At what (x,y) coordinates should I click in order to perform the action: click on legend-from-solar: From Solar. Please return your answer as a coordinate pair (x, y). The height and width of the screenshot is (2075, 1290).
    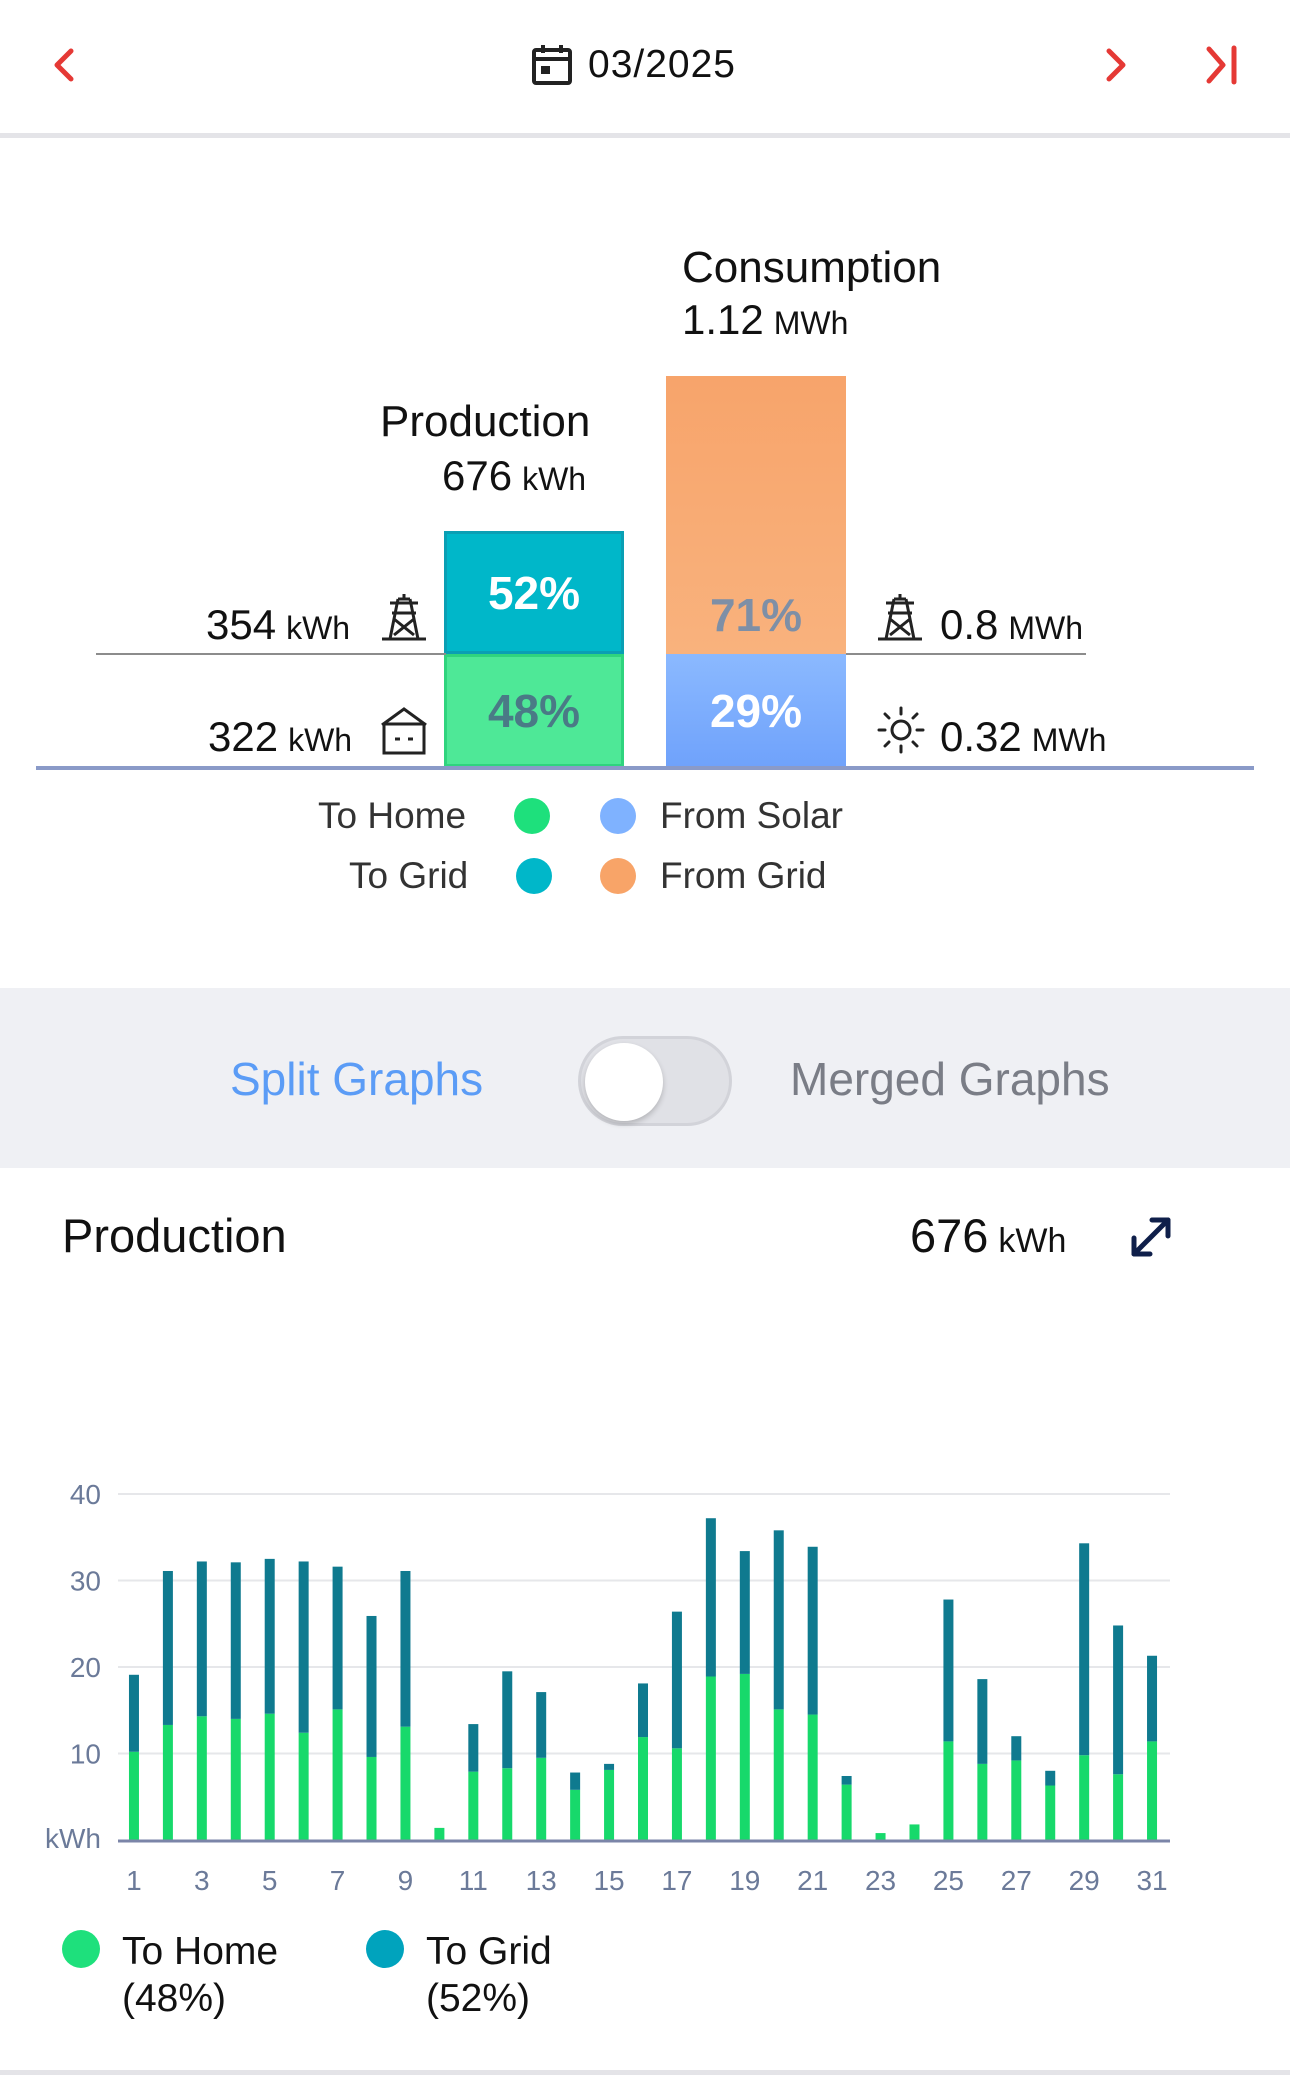
    Looking at the image, I should click on (721, 816).